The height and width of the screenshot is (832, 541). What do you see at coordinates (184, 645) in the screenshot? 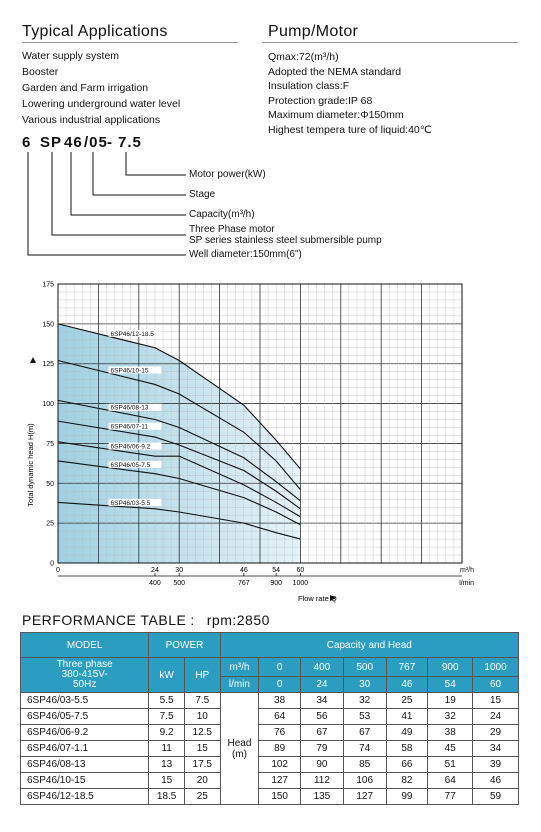
I see `header-power: POWER` at bounding box center [184, 645].